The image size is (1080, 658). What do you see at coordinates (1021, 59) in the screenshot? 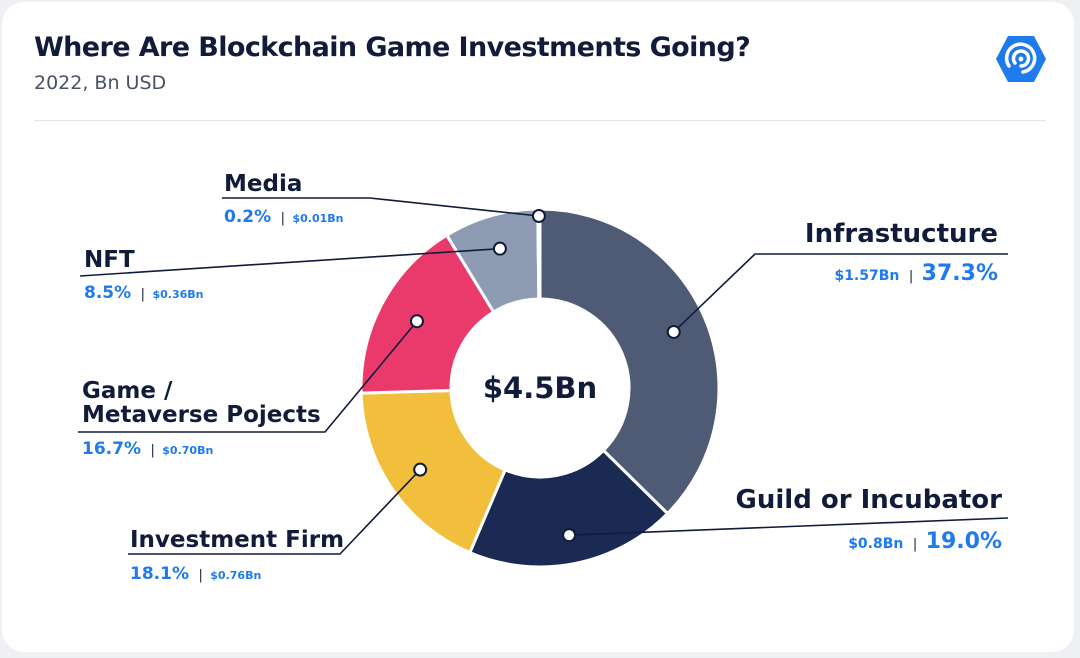
I see `dappradar-logo-icon` at bounding box center [1021, 59].